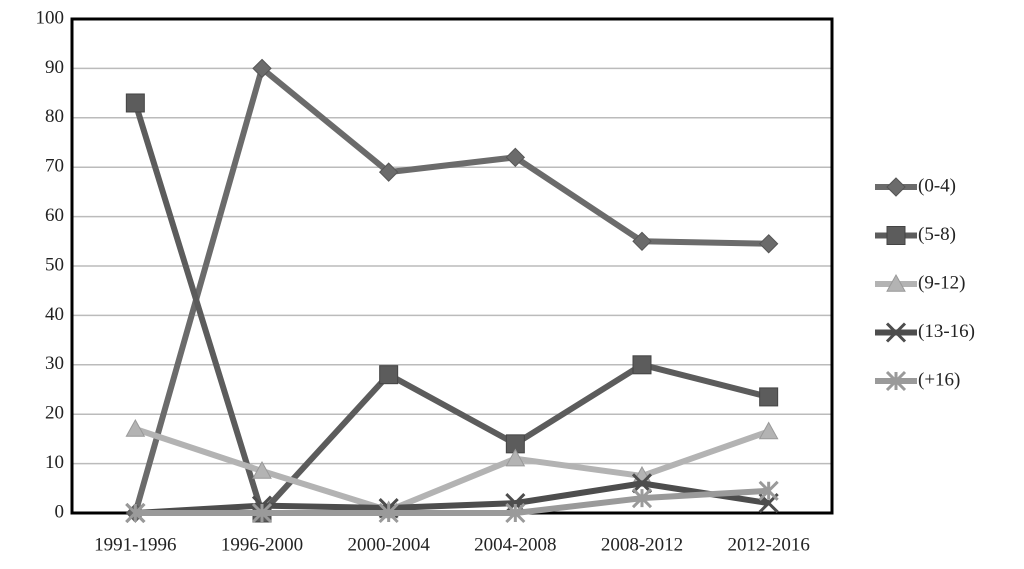  Describe the element at coordinates (135, 544) in the screenshot. I see `x-tick-label: 1991-1996` at that location.